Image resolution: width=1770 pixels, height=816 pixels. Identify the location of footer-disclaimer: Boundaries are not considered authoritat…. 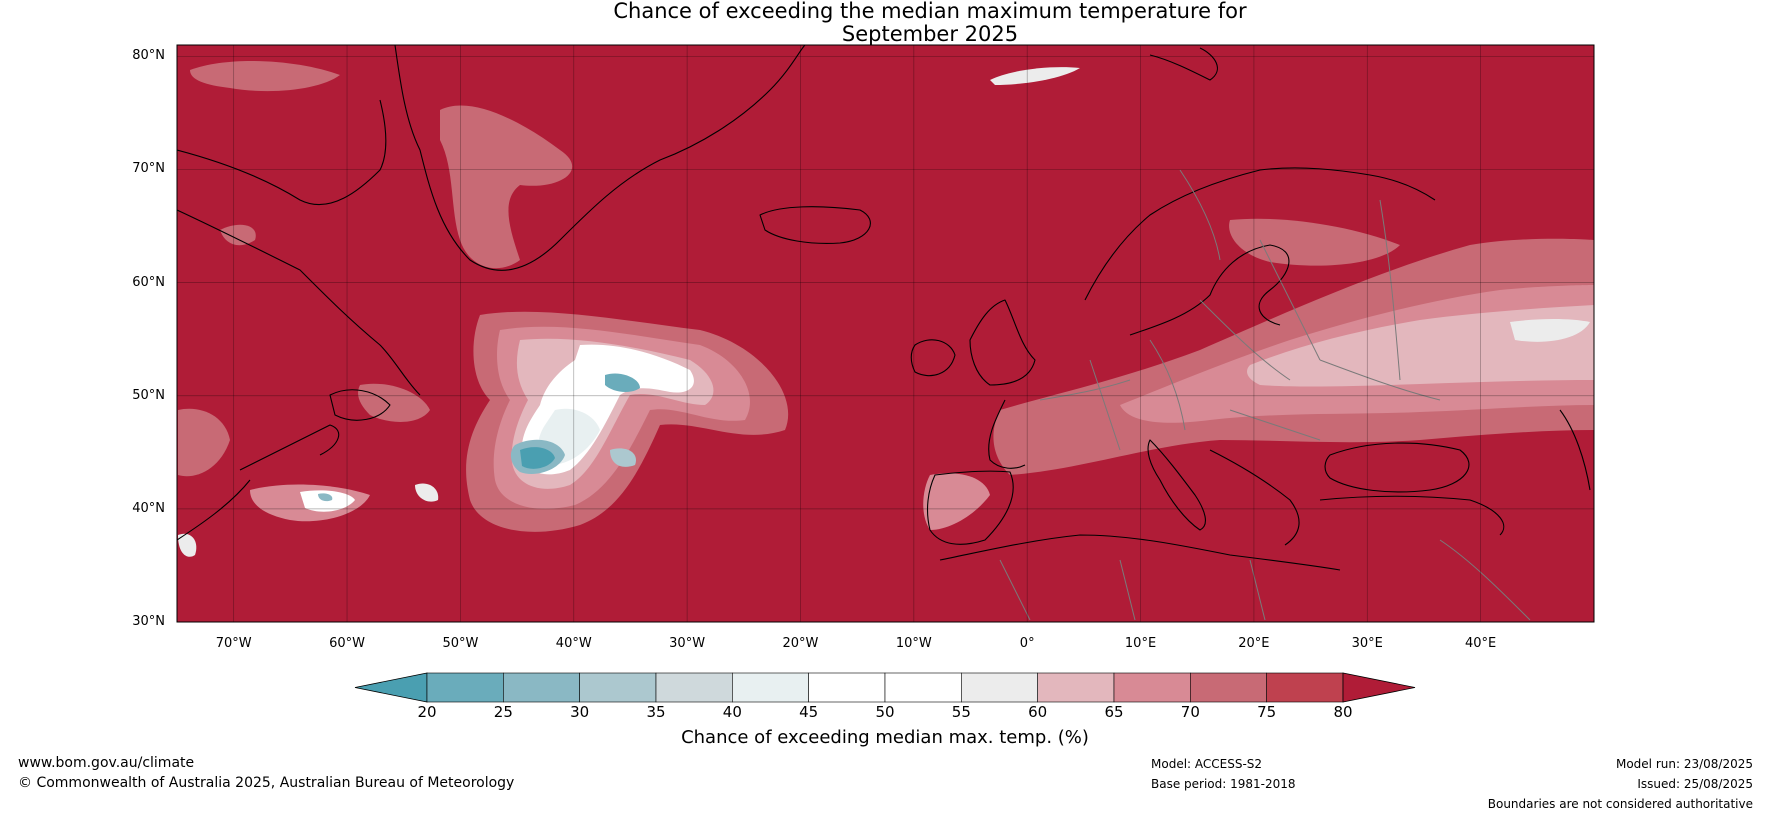
(1620, 804).